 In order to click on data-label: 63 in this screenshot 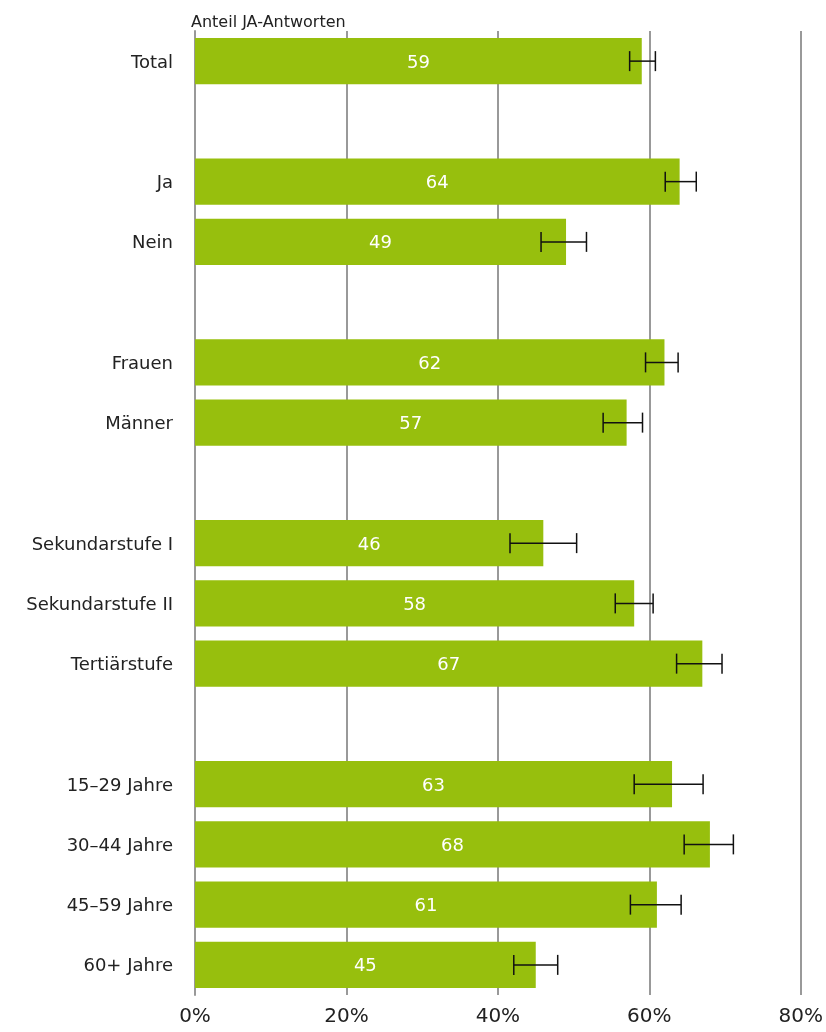, I will do `click(433, 784)`.